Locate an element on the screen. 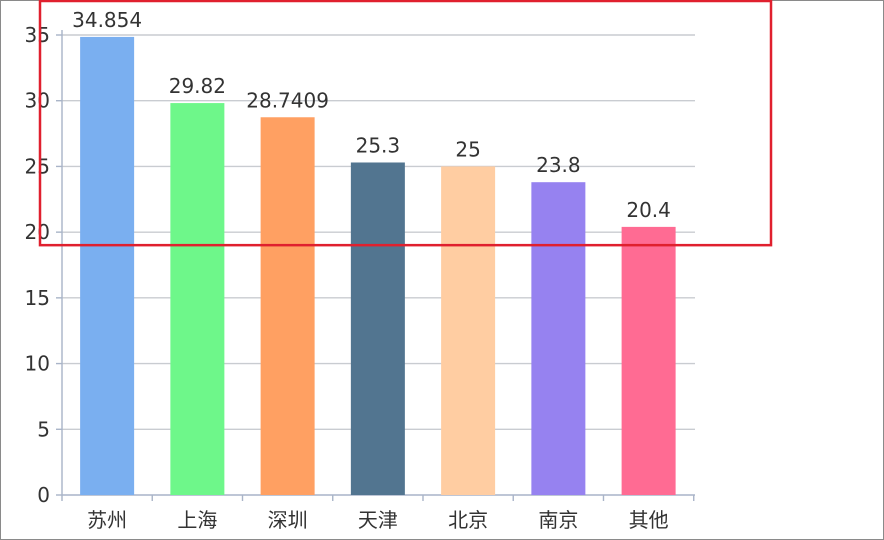 The image size is (884, 540). category-label: 天津 is located at coordinates (378, 520).